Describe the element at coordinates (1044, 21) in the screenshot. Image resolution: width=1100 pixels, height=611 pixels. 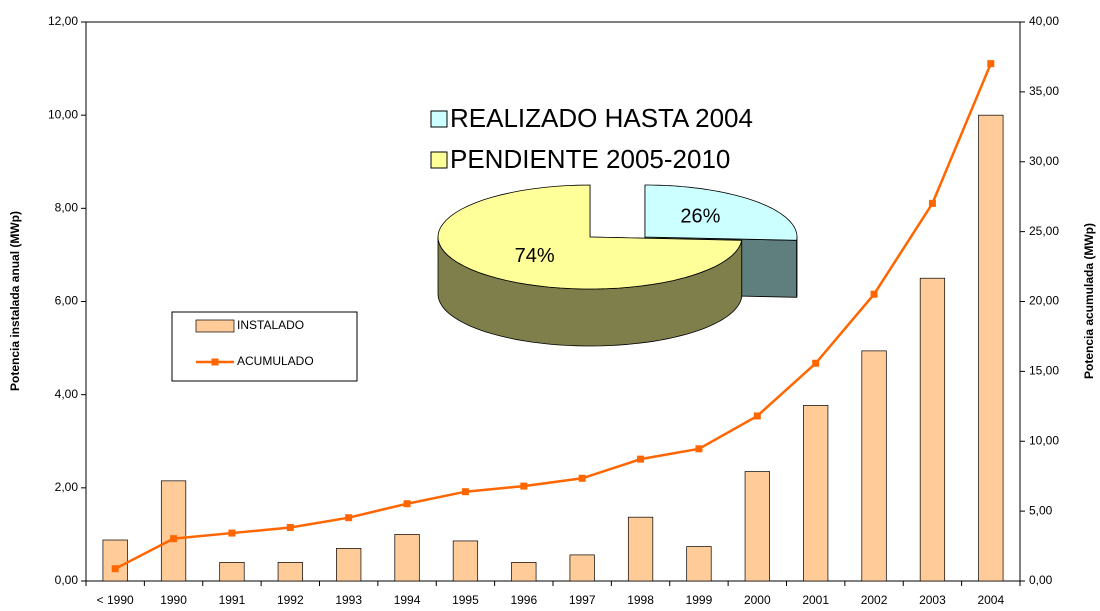
I see `y2-tick-label: 40,00` at that location.